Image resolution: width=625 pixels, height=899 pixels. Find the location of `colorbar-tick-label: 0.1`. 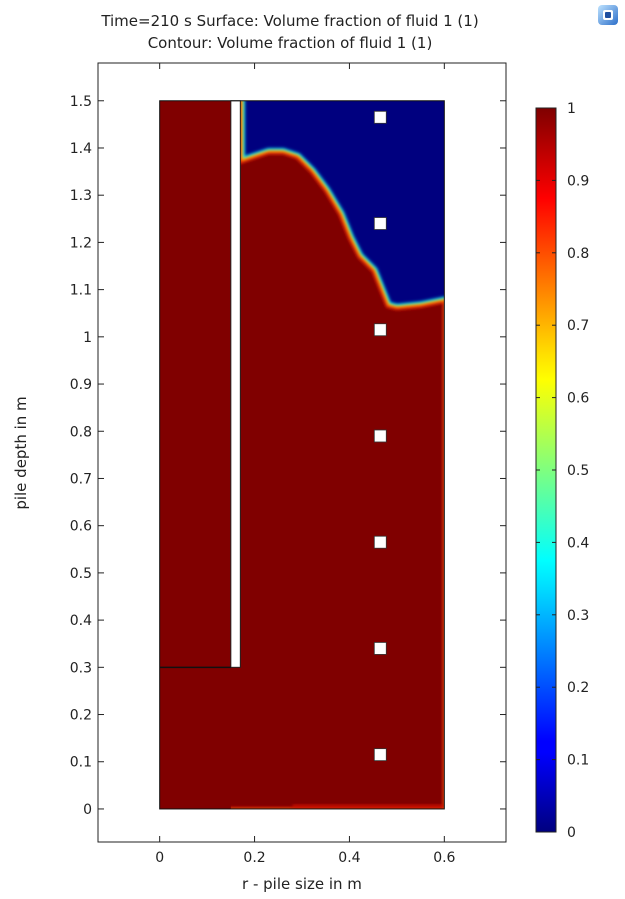

colorbar-tick-label: 0.1 is located at coordinates (578, 761).